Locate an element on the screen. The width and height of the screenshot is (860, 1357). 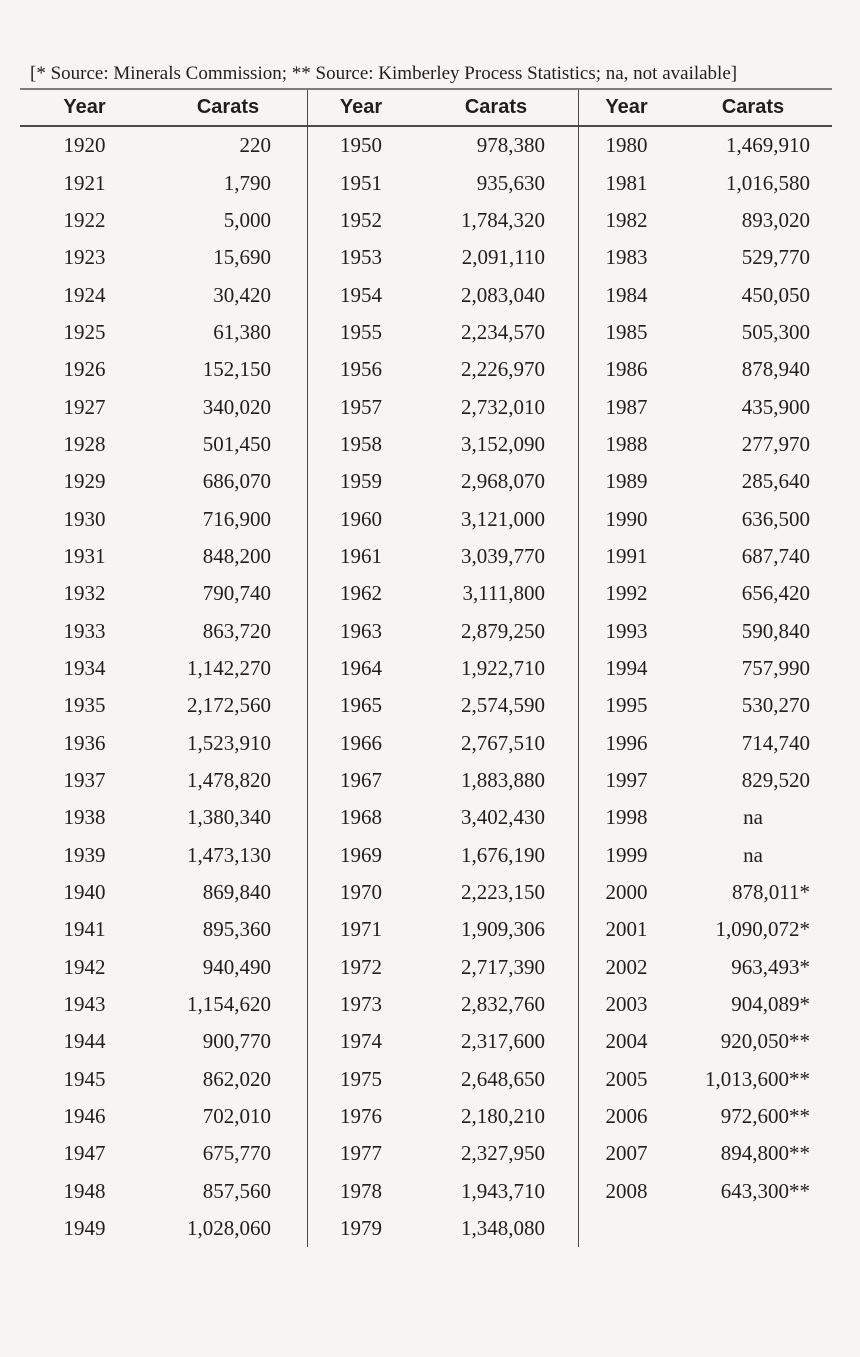
year-cell: 1988 is located at coordinates (626, 443).